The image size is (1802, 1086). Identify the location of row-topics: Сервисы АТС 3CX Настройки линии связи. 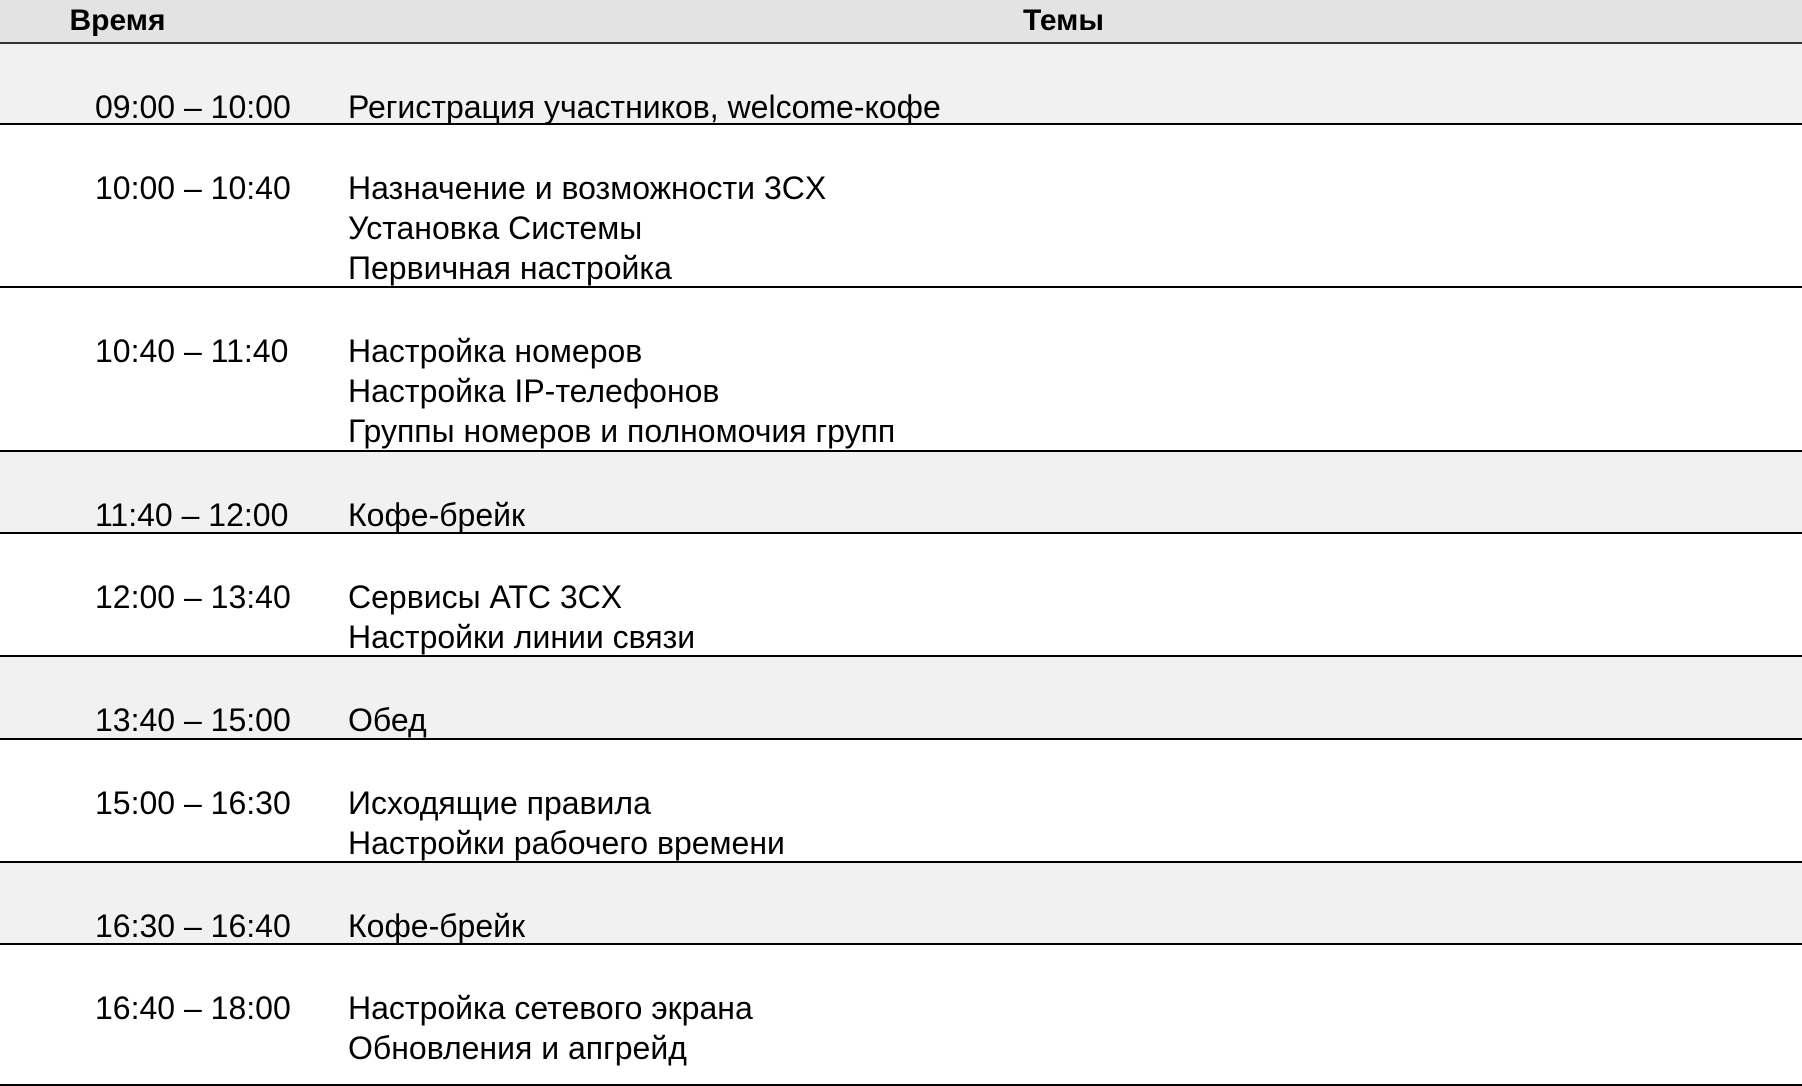
(1075, 616).